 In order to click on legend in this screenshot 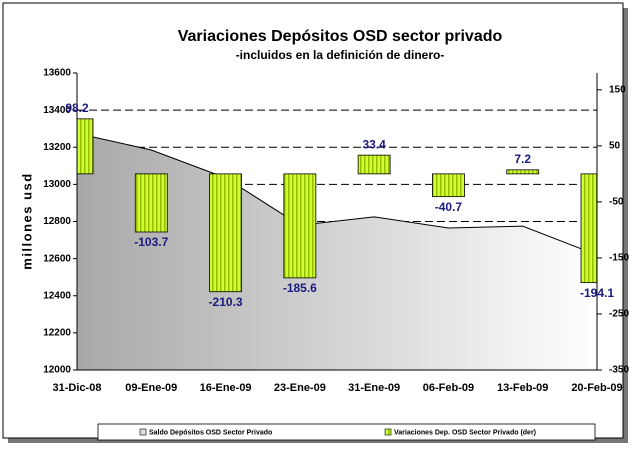, I will do `click(346, 432)`.